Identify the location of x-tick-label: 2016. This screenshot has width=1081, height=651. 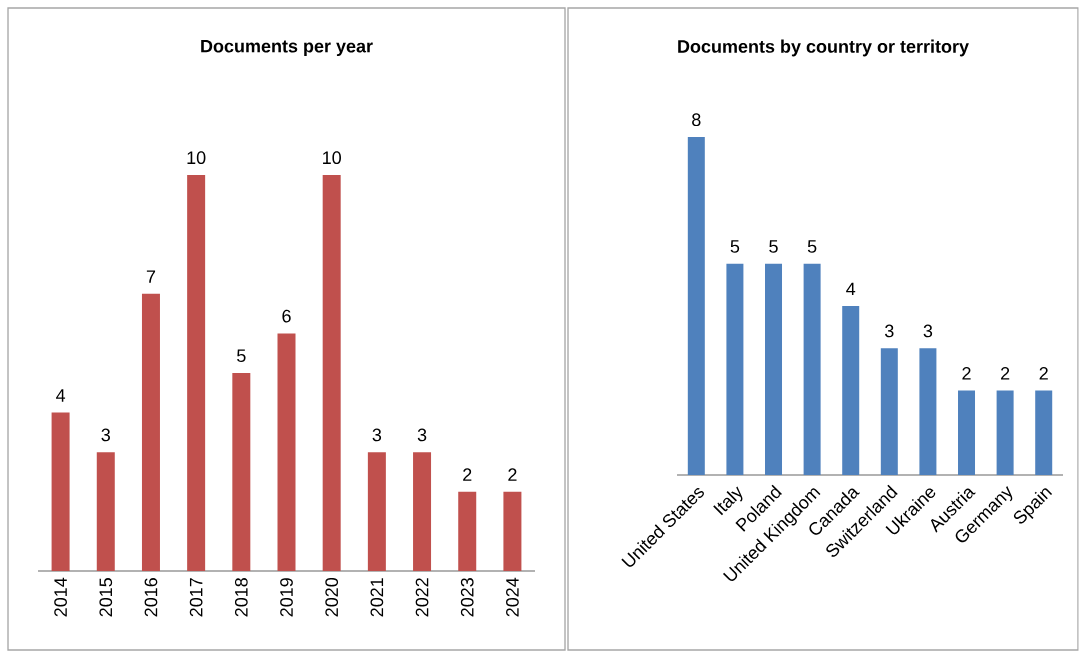
(151, 597).